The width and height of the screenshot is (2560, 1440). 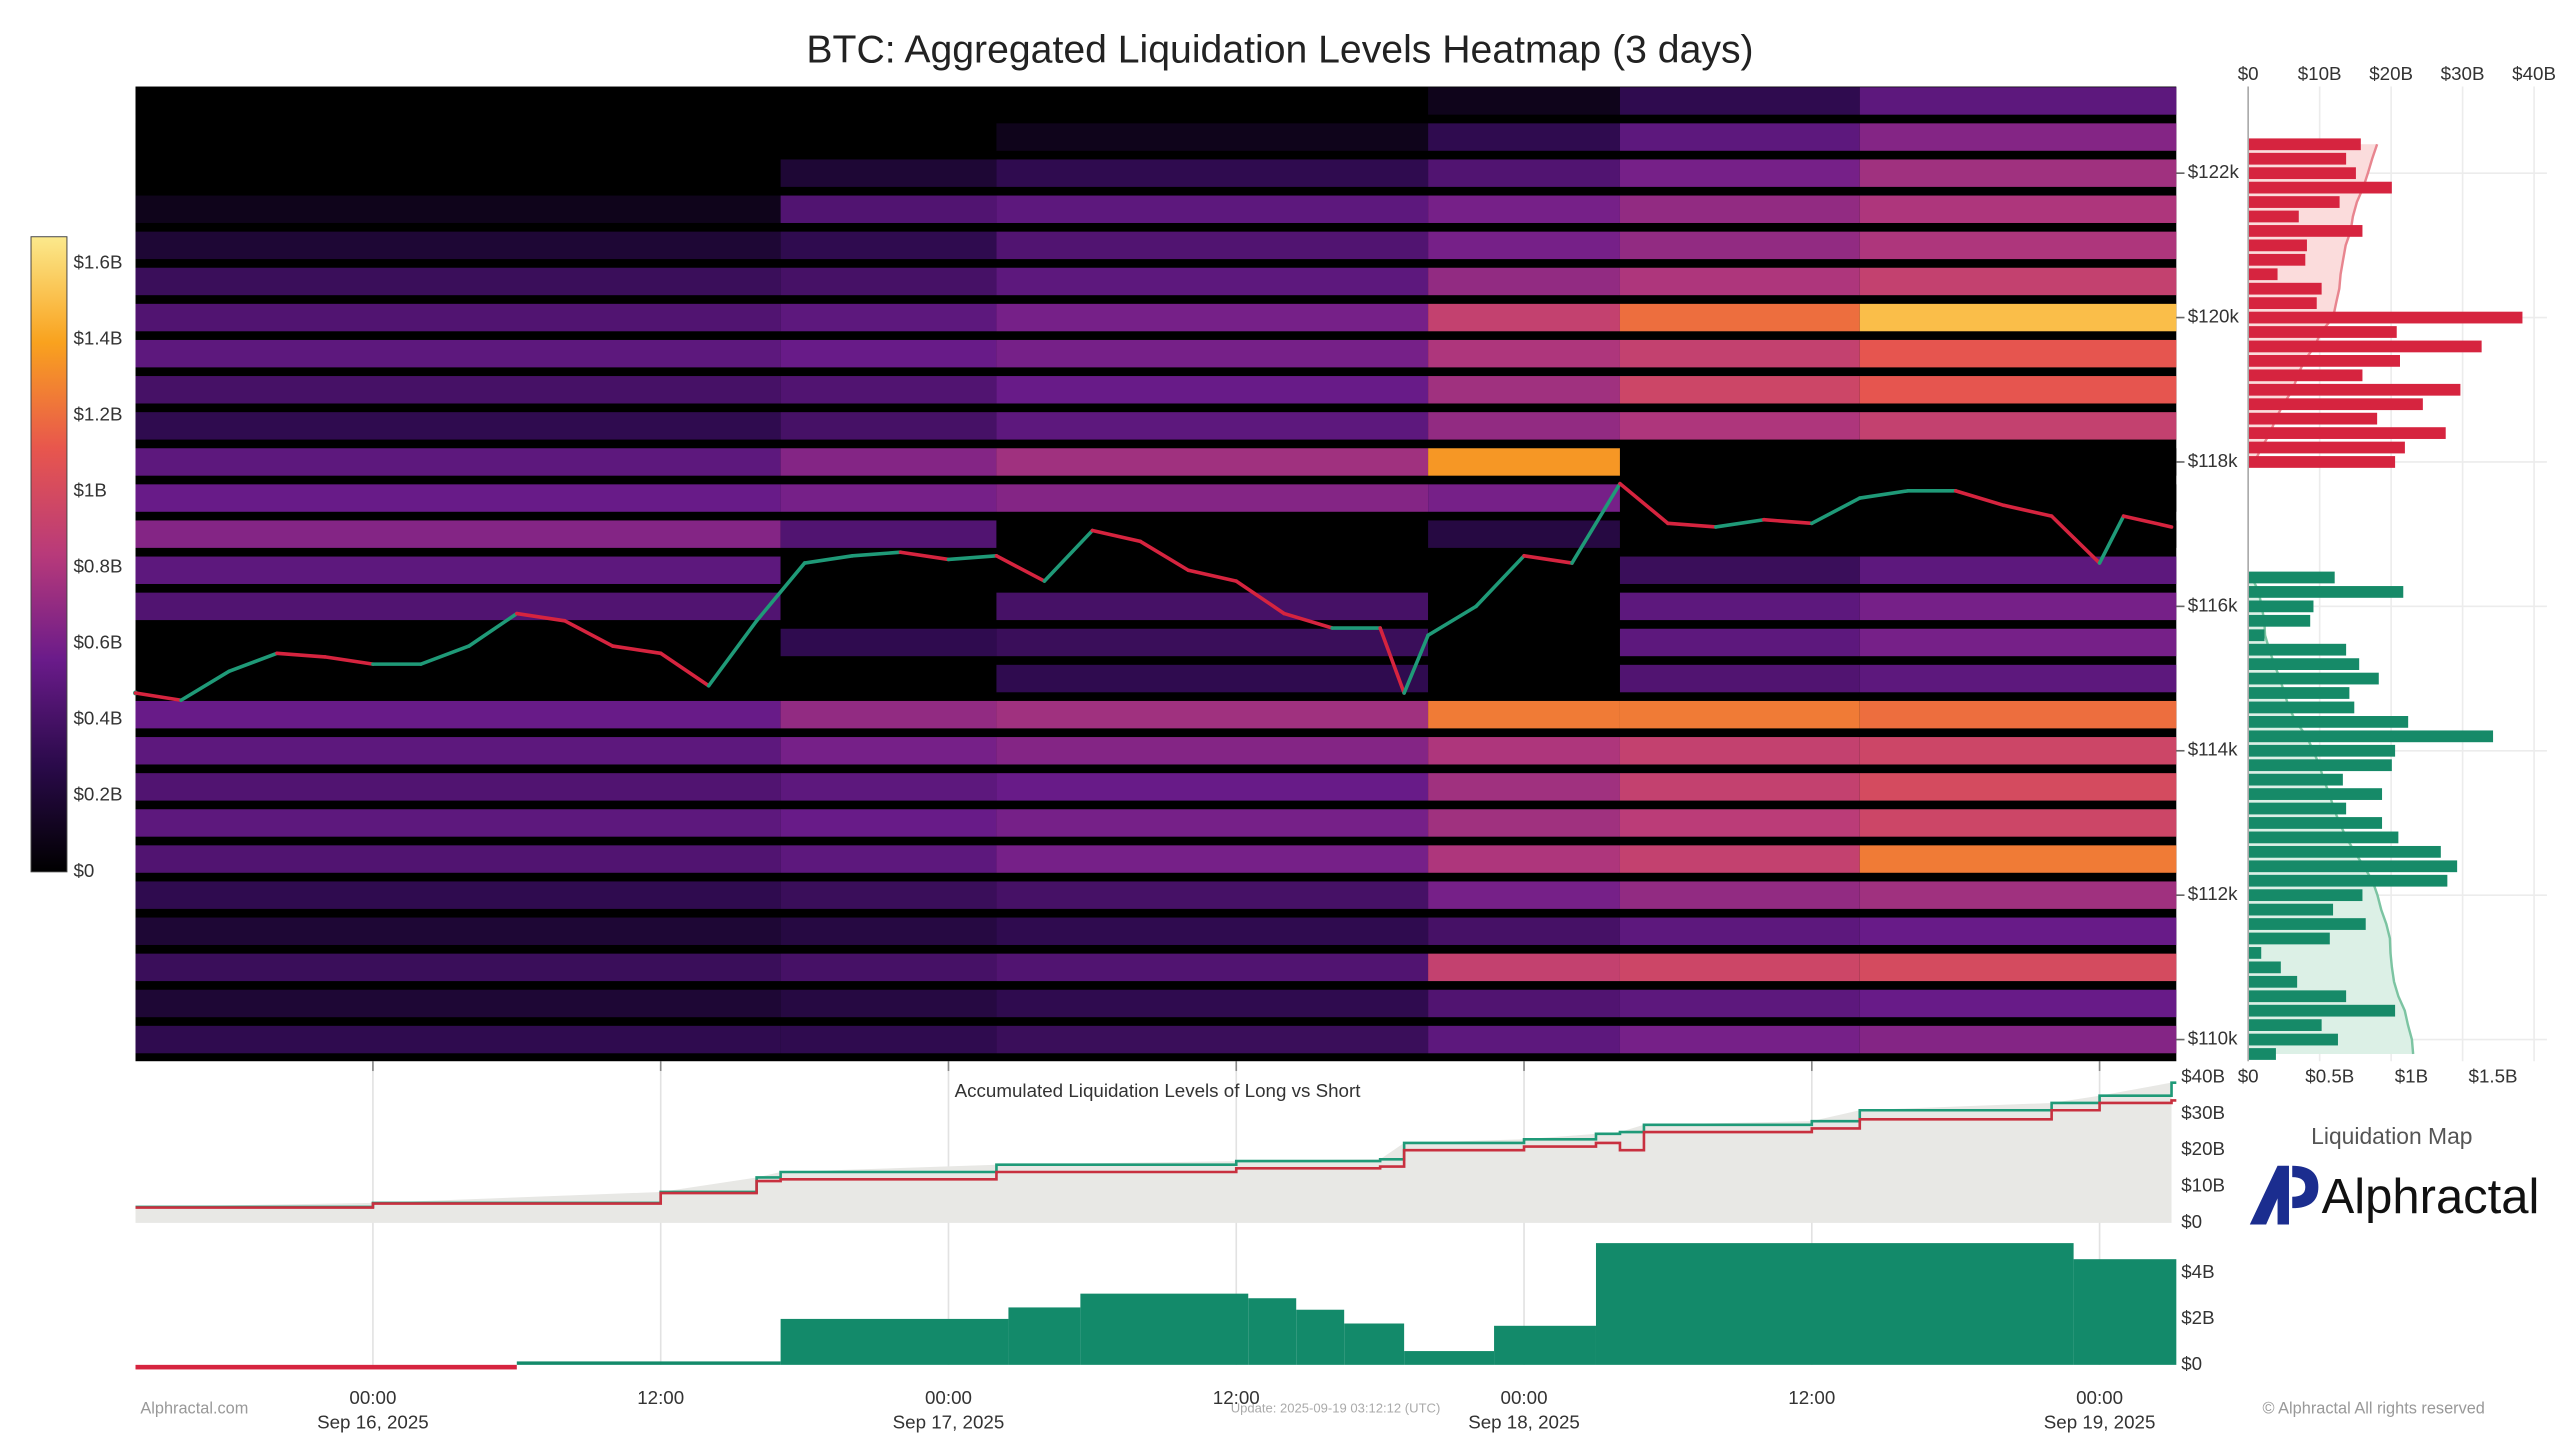 I want to click on footer-update: Update: 2025-09-19 03:12:12 (UTC), so click(x=1336, y=1407).